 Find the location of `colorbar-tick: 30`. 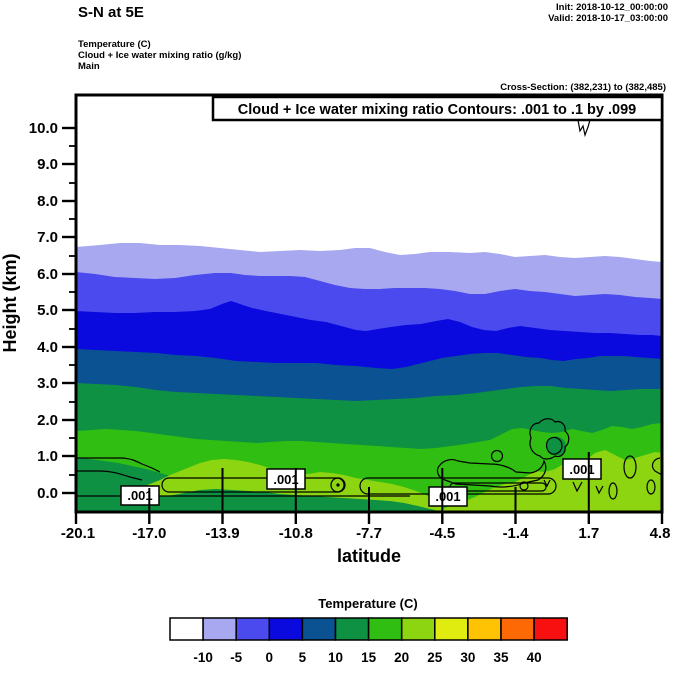

colorbar-tick: 30 is located at coordinates (467, 657).